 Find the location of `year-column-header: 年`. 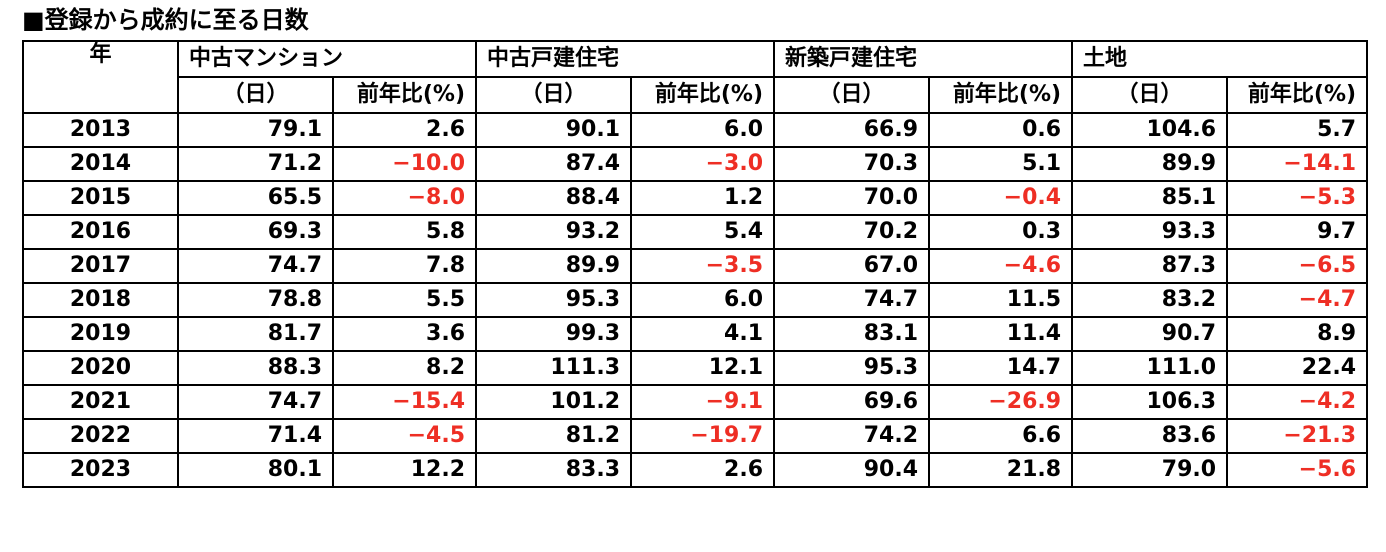

year-column-header: 年 is located at coordinates (100, 77).